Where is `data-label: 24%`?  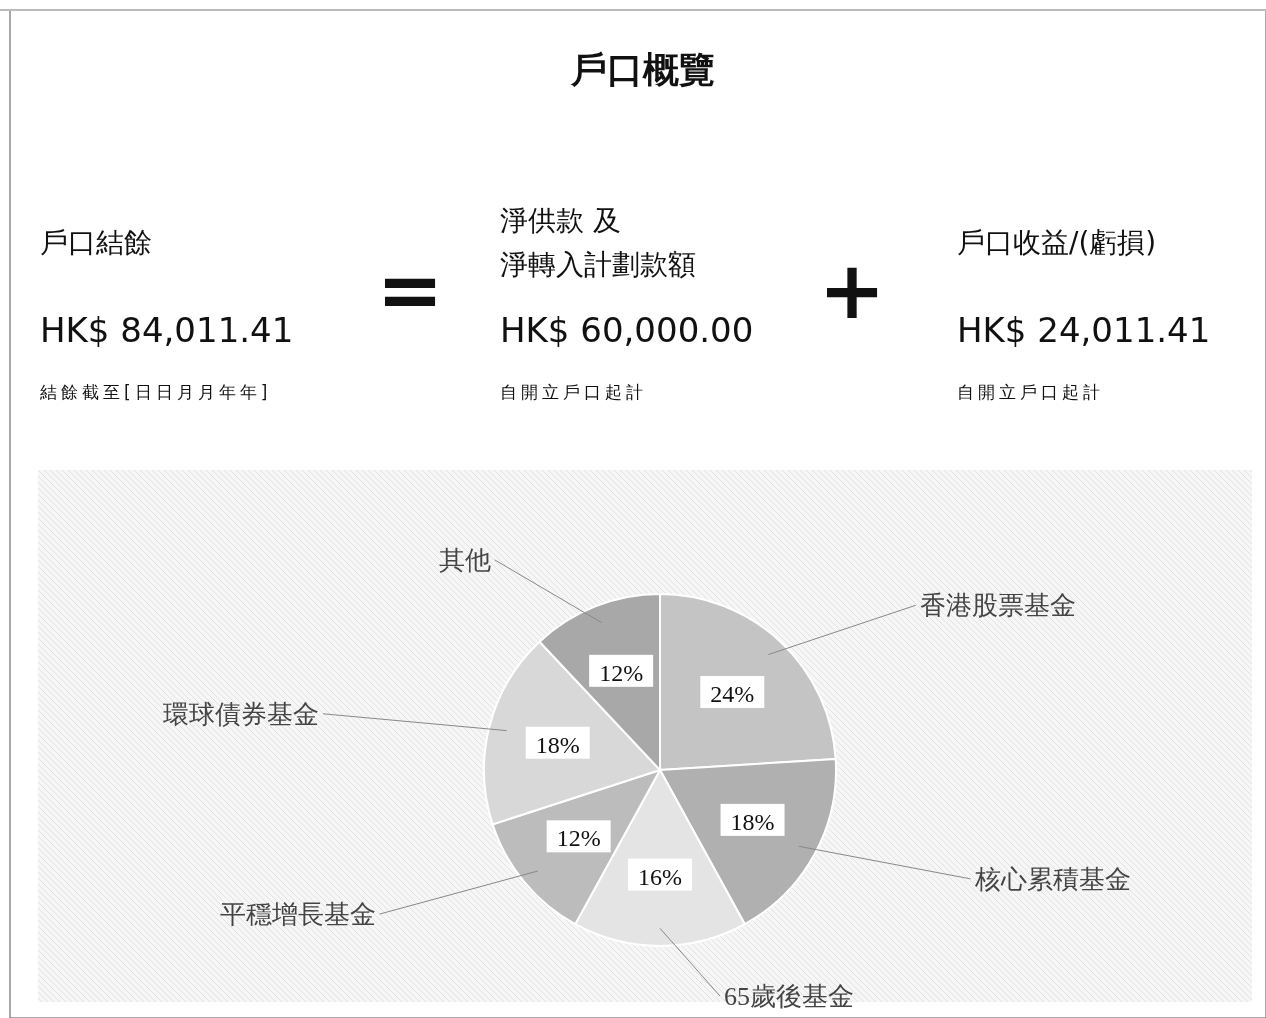
data-label: 24% is located at coordinates (732, 694).